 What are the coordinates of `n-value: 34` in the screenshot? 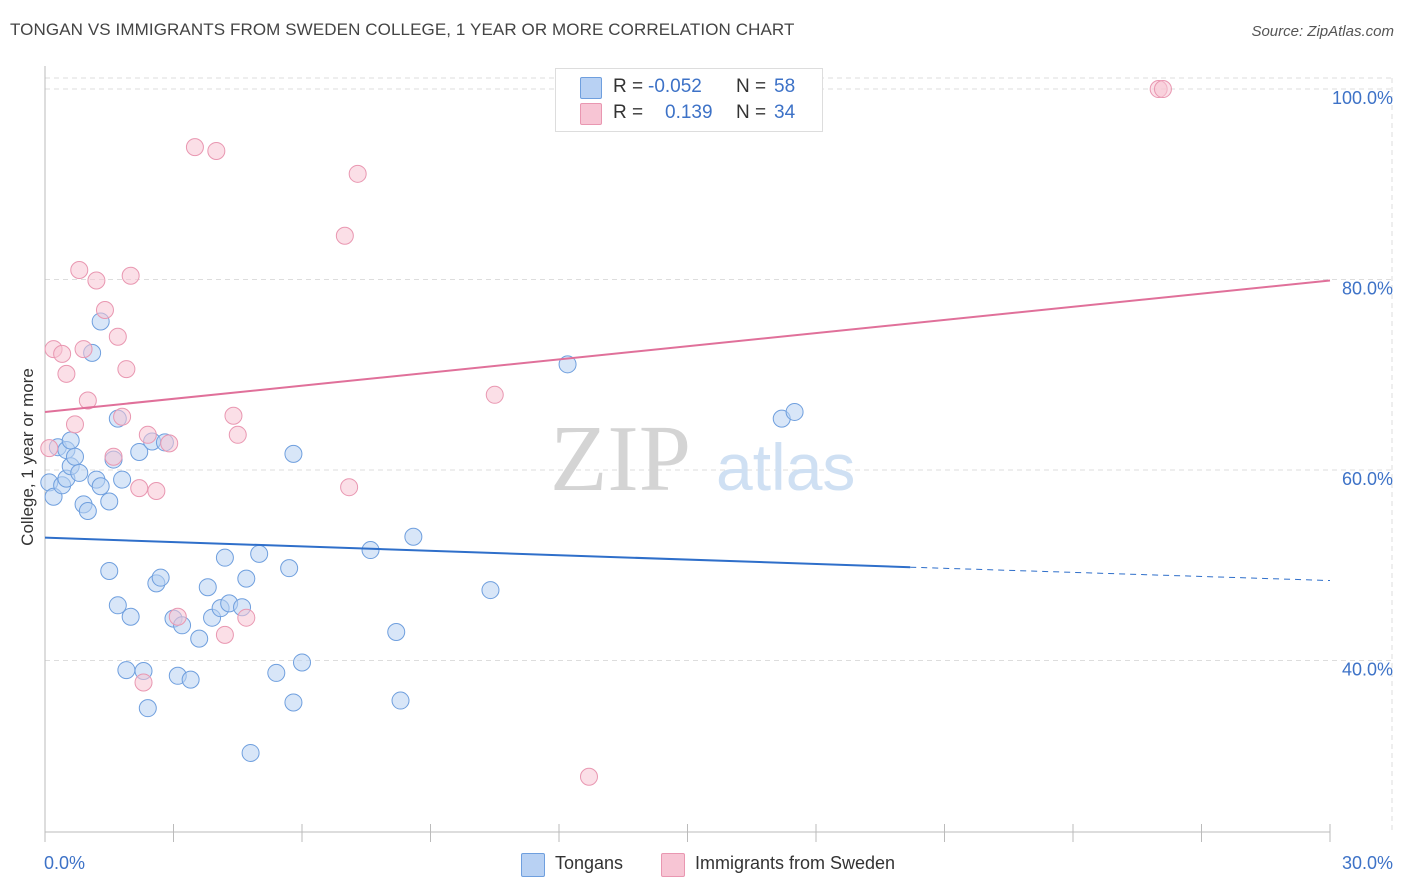 It's located at (785, 112).